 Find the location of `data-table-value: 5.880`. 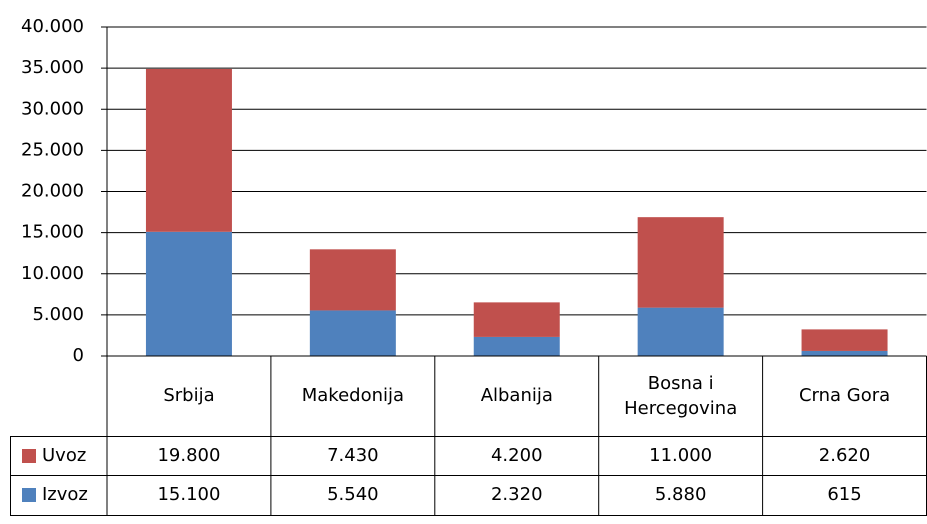

data-table-value: 5.880 is located at coordinates (681, 494).